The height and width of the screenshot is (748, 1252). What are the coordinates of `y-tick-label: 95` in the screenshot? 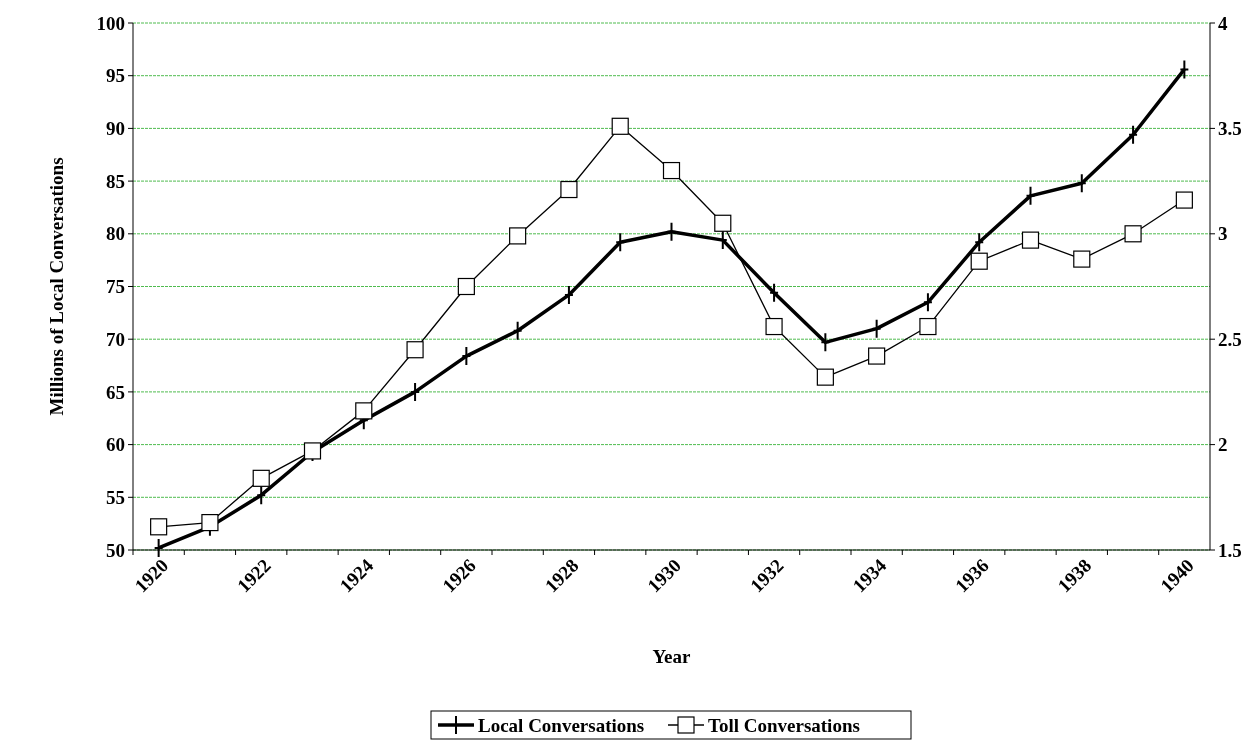 It's located at (115, 76).